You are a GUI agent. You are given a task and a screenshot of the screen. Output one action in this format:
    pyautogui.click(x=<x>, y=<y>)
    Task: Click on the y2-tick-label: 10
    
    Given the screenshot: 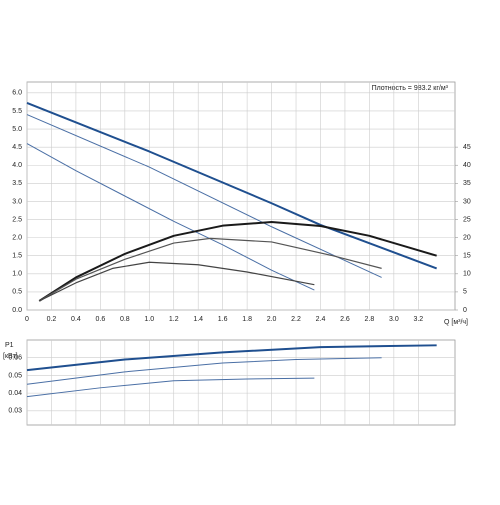 What is the action you would take?
    pyautogui.click(x=467, y=274)
    